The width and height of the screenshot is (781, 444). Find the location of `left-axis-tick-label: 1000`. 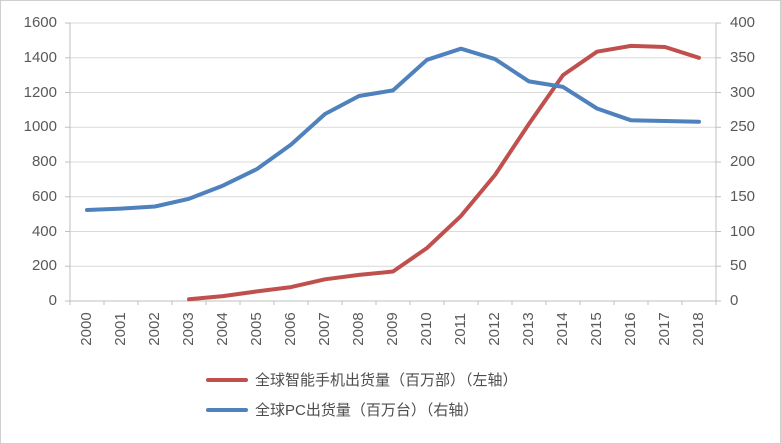

left-axis-tick-label: 1000 is located at coordinates (40, 127).